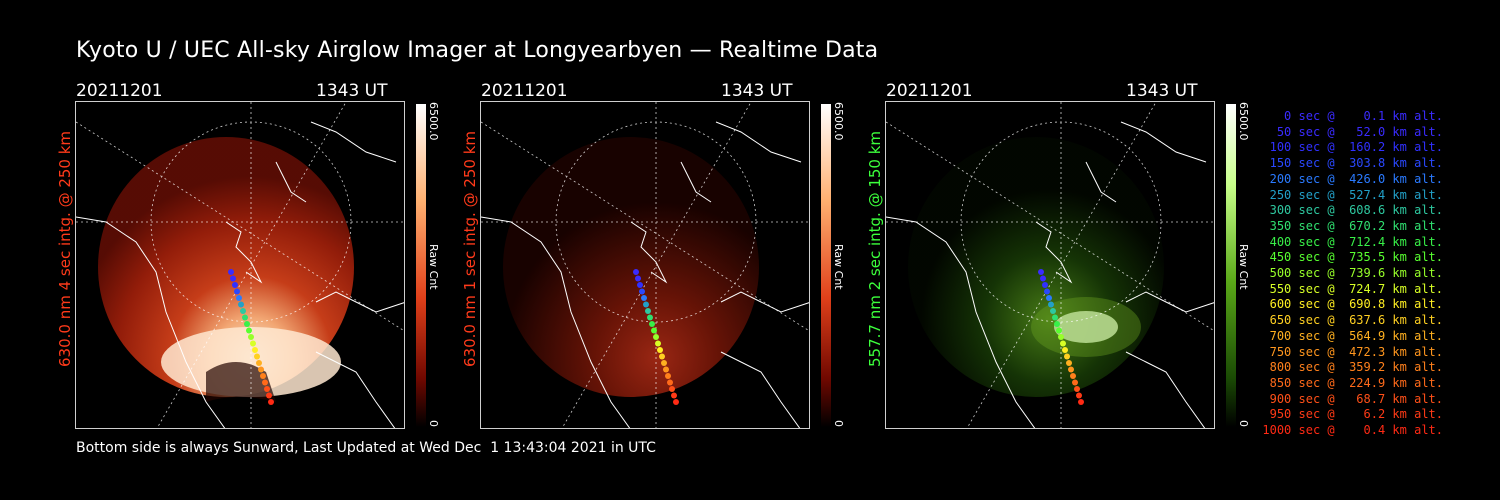  I want to click on legend-item: 250 sec @ 527.4 km alt., so click(1352, 194).